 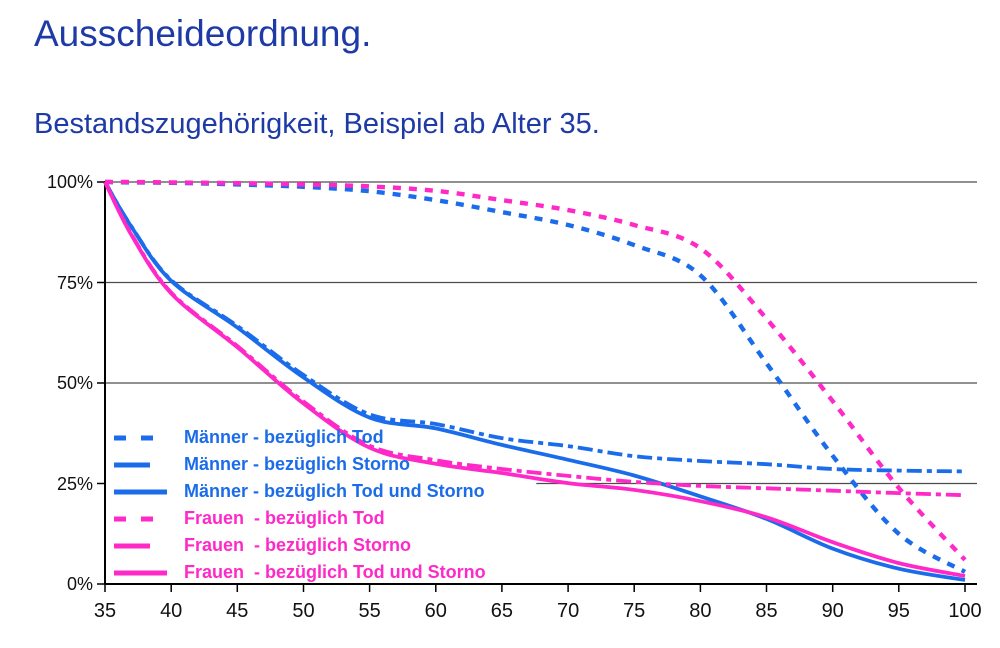 I want to click on legend-item: Männer - bezüglich Tod und Storno, so click(x=299, y=491).